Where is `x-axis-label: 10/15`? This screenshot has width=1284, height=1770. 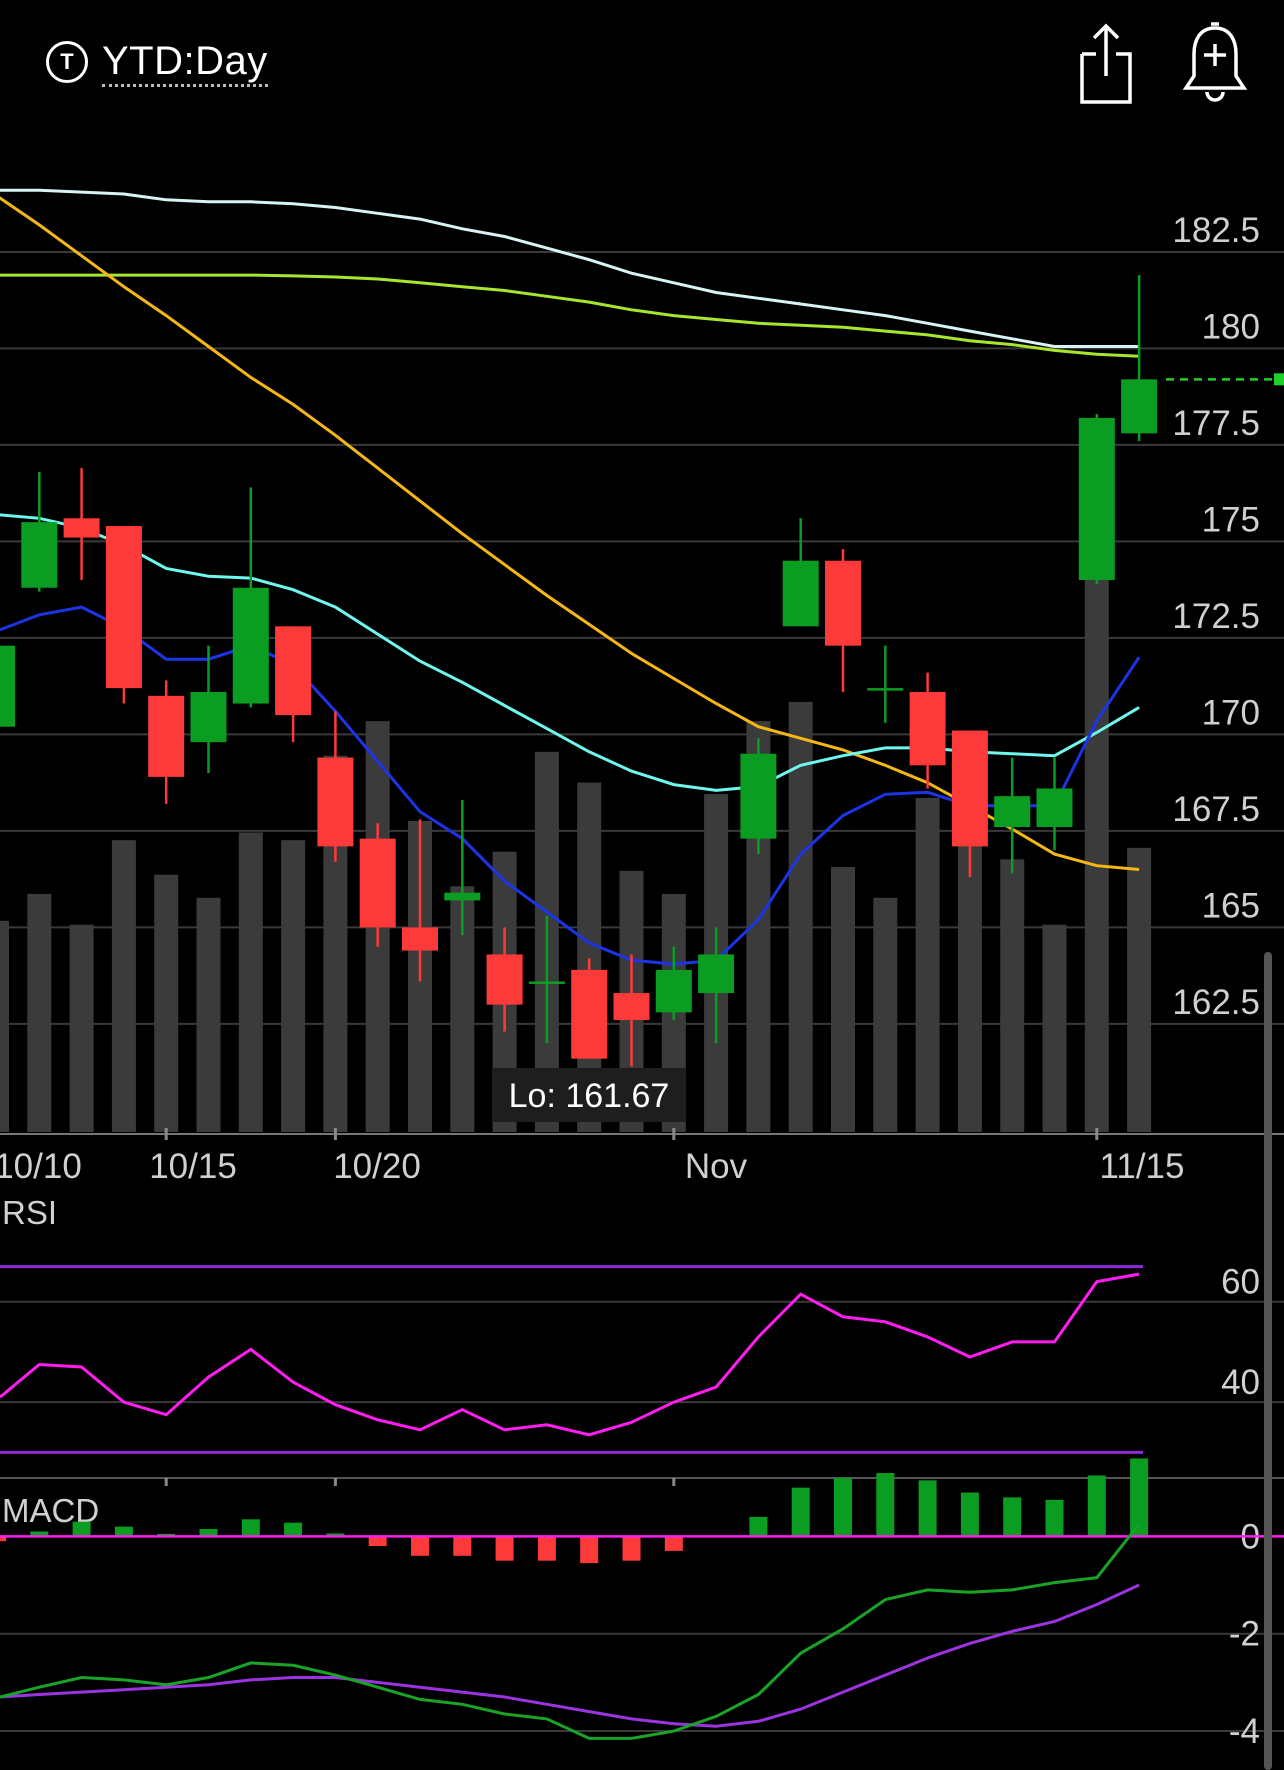 x-axis-label: 10/15 is located at coordinates (193, 1166).